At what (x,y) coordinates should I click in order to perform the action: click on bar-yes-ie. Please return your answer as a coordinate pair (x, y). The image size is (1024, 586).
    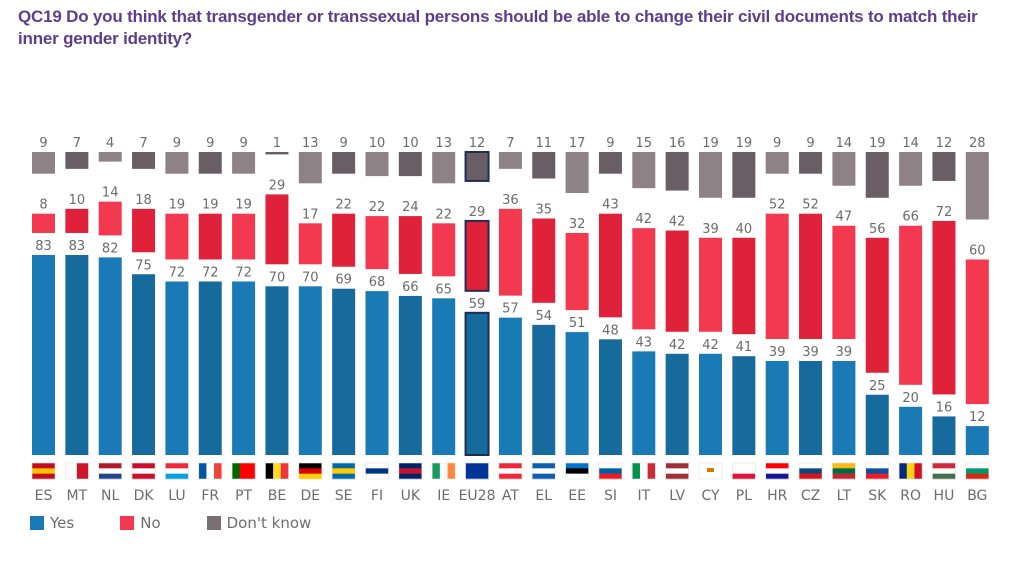
    Looking at the image, I should click on (444, 376).